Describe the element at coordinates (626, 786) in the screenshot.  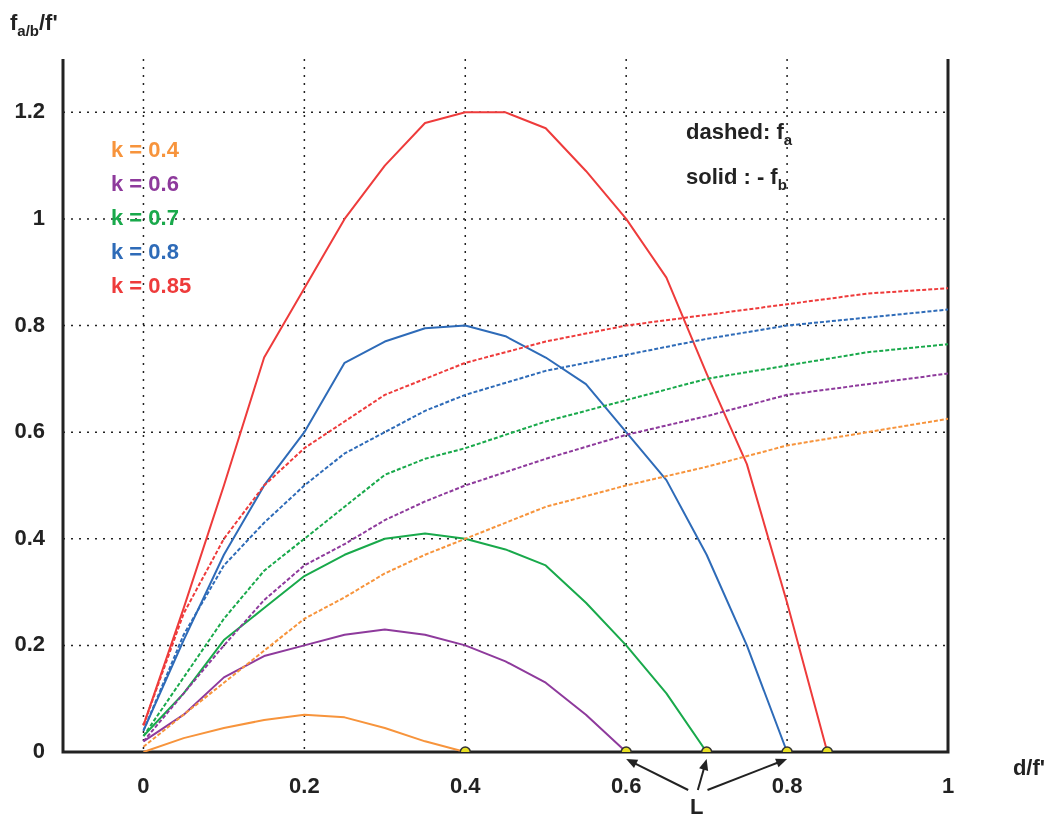
I see `x-tick-label: 0.6` at that location.